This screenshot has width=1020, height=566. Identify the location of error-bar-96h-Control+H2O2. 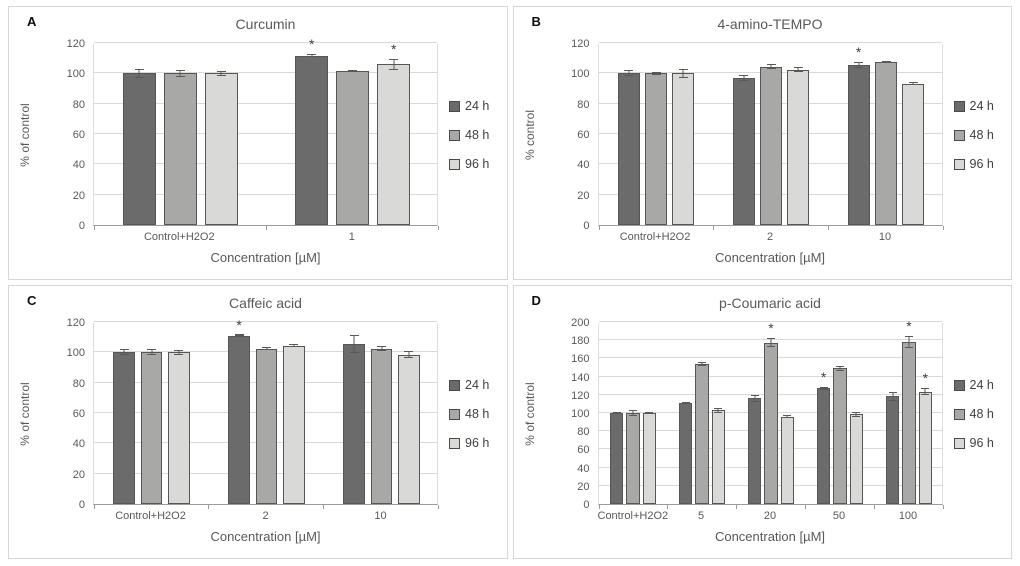
(649, 413).